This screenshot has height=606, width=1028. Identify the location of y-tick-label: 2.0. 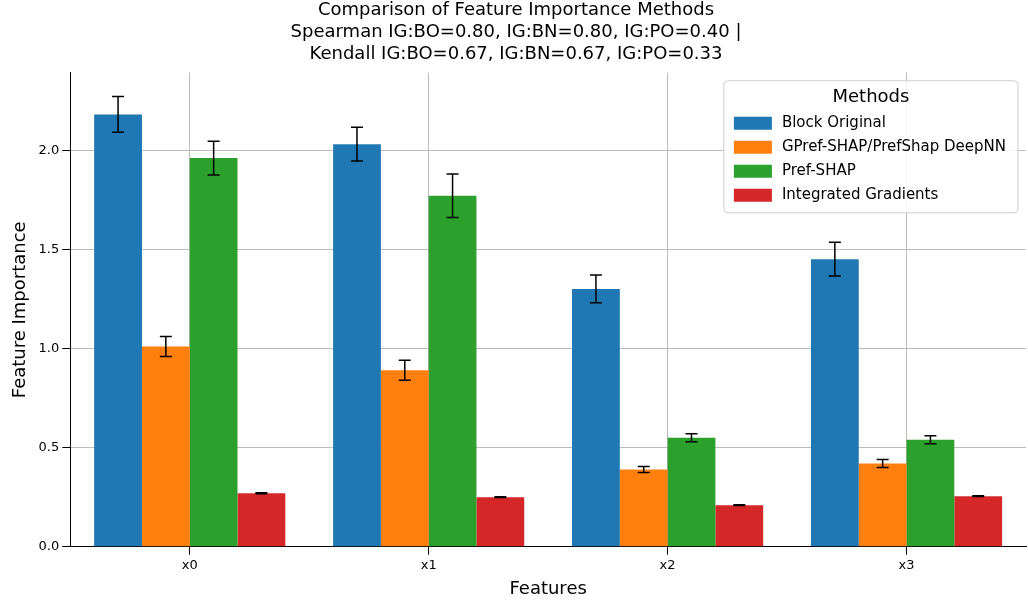
(49, 149).